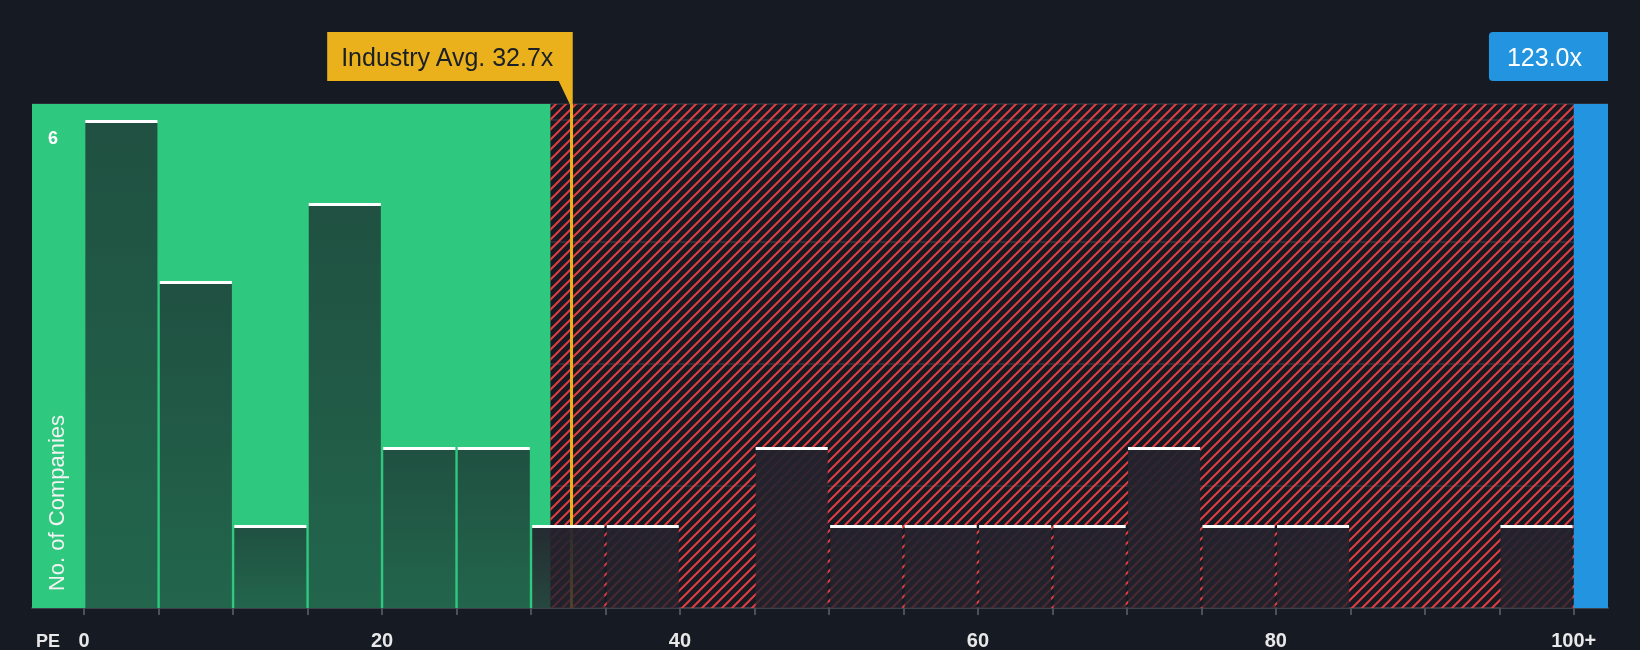  What do you see at coordinates (48, 640) in the screenshot?
I see `x-axis-title: PE` at bounding box center [48, 640].